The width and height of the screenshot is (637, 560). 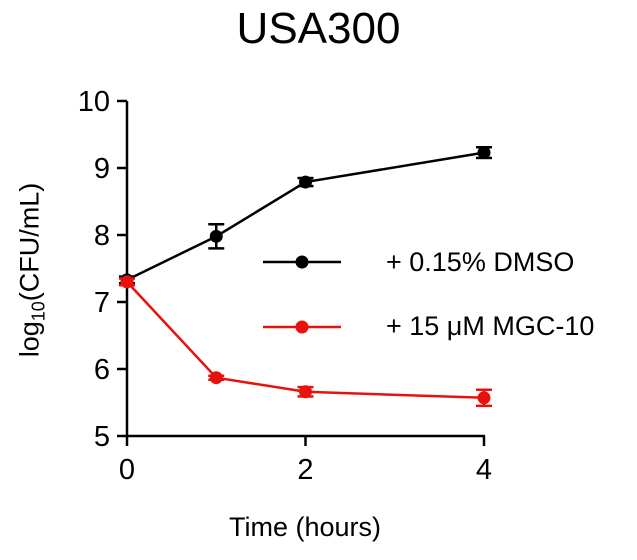 What do you see at coordinates (305, 527) in the screenshot?
I see `x-axis-label: Time (hours)` at bounding box center [305, 527].